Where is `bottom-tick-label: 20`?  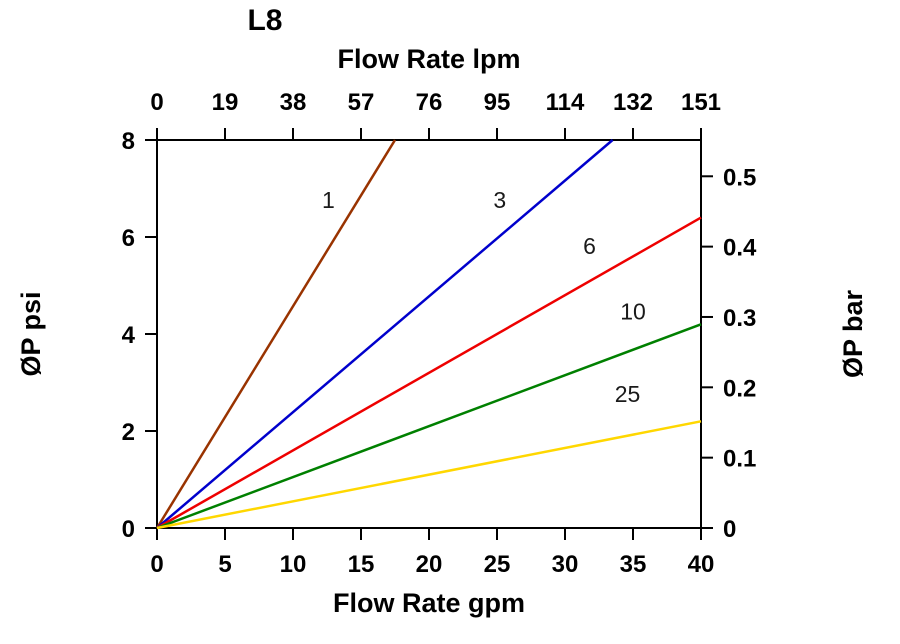
bottom-tick-label: 20 is located at coordinates (429, 564).